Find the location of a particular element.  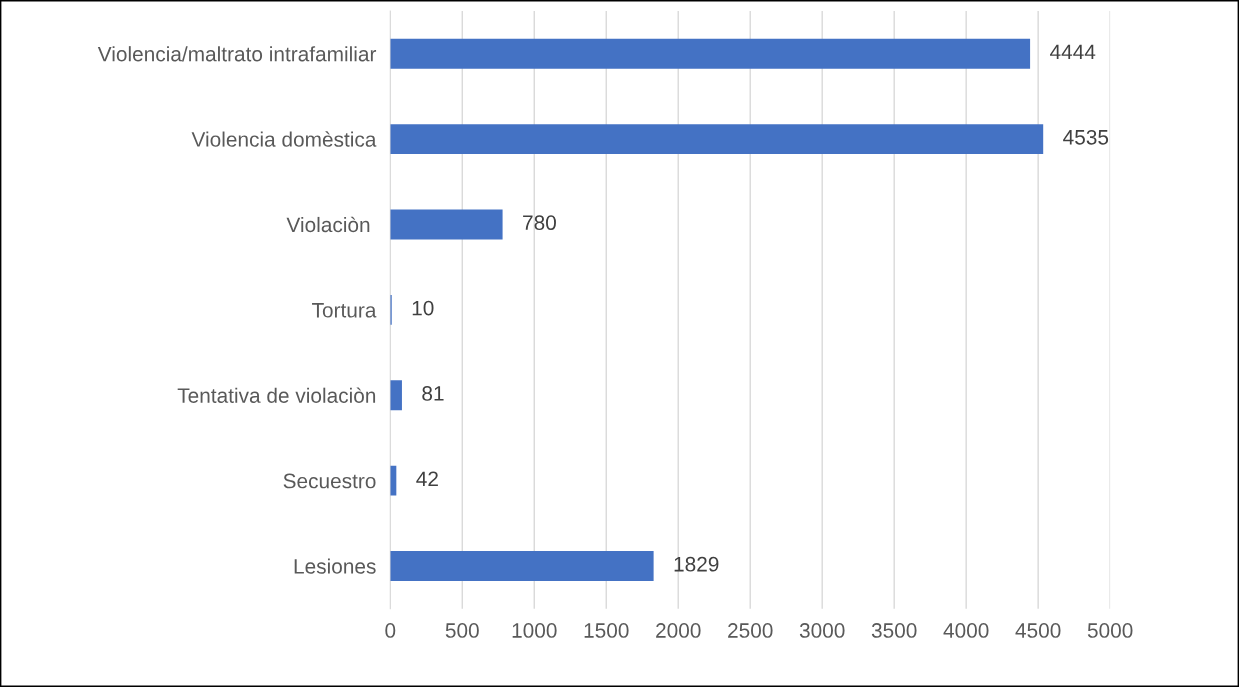

y-tick-label: Lesiones is located at coordinates (335, 566).